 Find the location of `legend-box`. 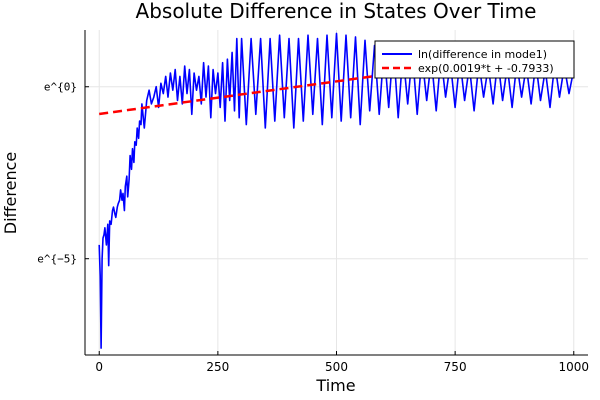

legend-box is located at coordinates (474, 59).